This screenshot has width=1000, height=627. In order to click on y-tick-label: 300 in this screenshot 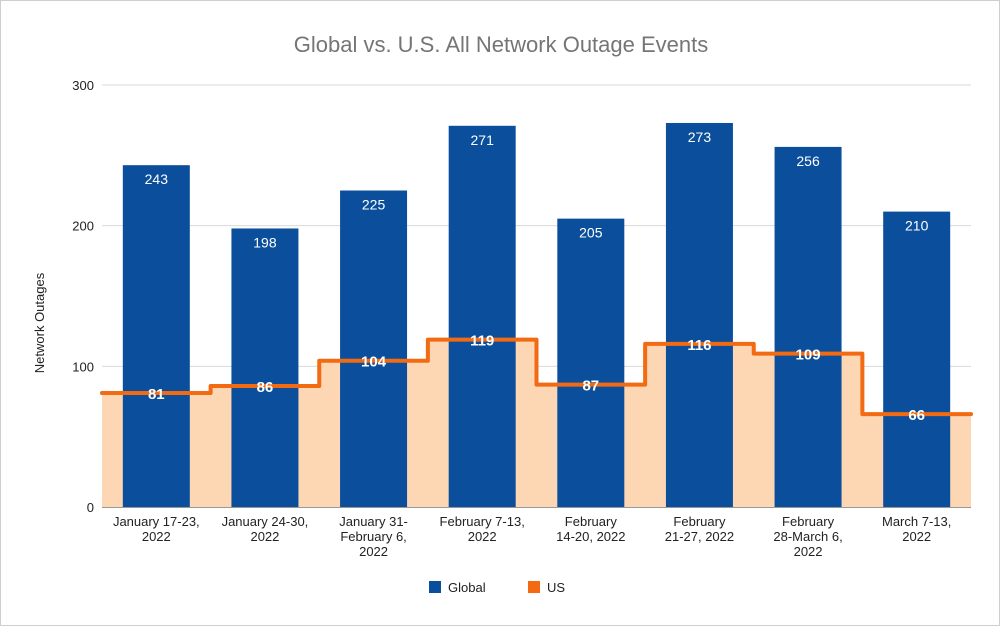, I will do `click(83, 85)`.